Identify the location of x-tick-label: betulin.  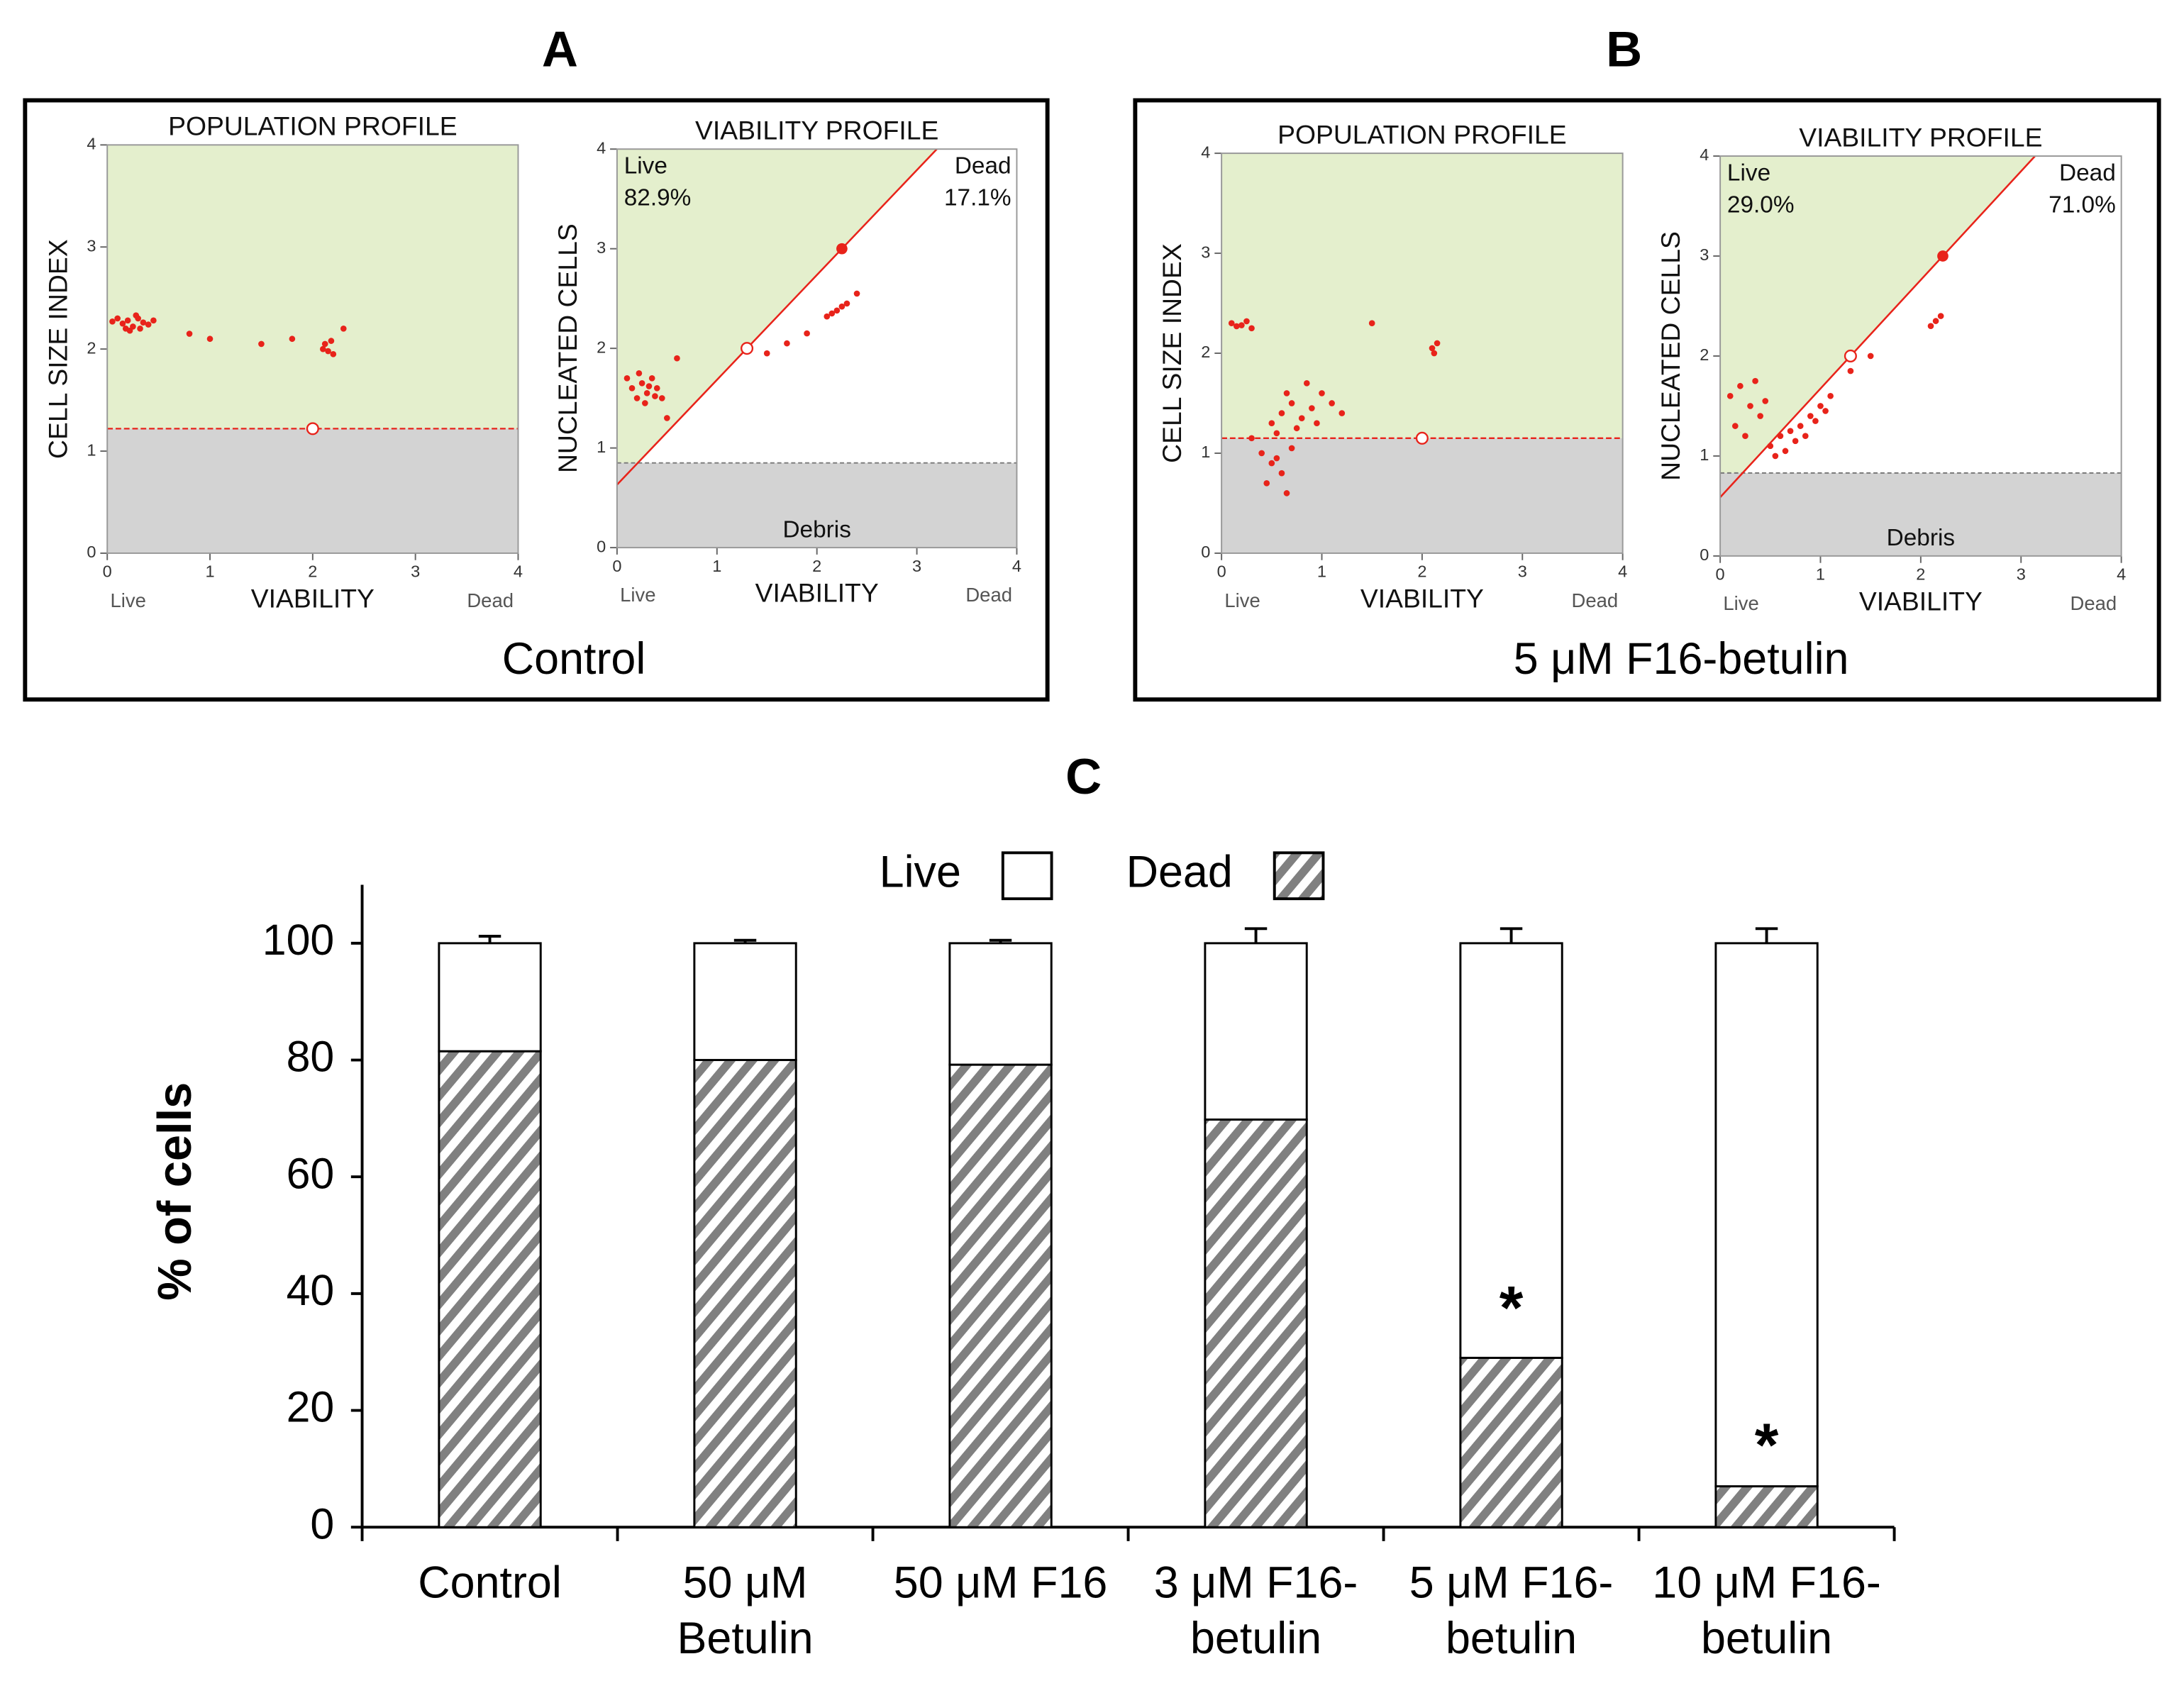
(1766, 1638).